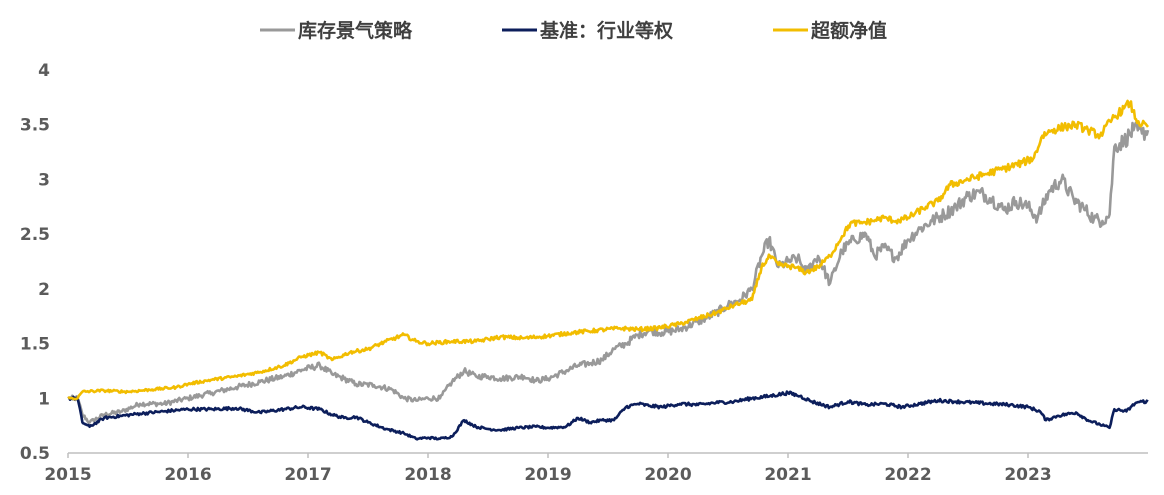  What do you see at coordinates (44, 71) in the screenshot?
I see `y-tick-label: 4` at bounding box center [44, 71].